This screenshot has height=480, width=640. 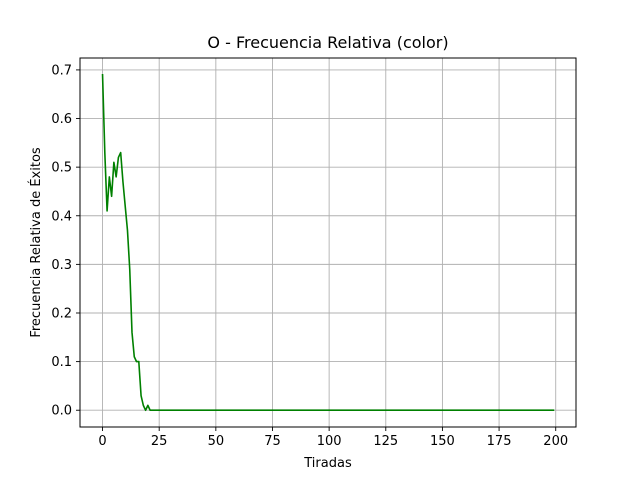 I want to click on x-tick-label: 100, so click(x=329, y=441).